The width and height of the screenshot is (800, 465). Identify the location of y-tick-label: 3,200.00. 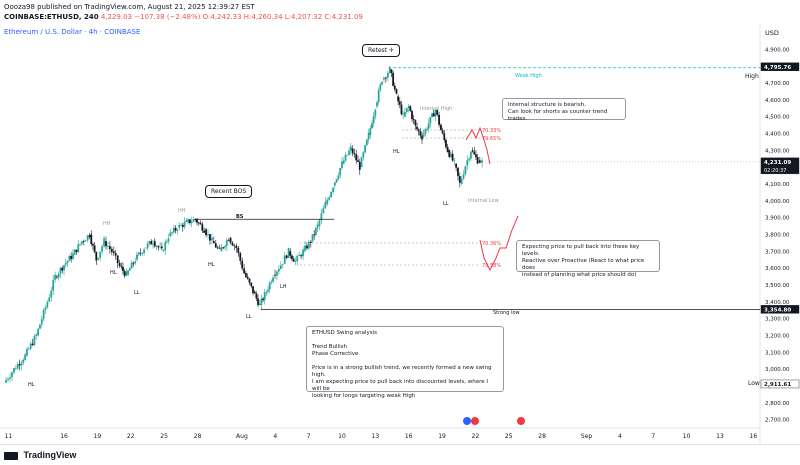
(777, 336).